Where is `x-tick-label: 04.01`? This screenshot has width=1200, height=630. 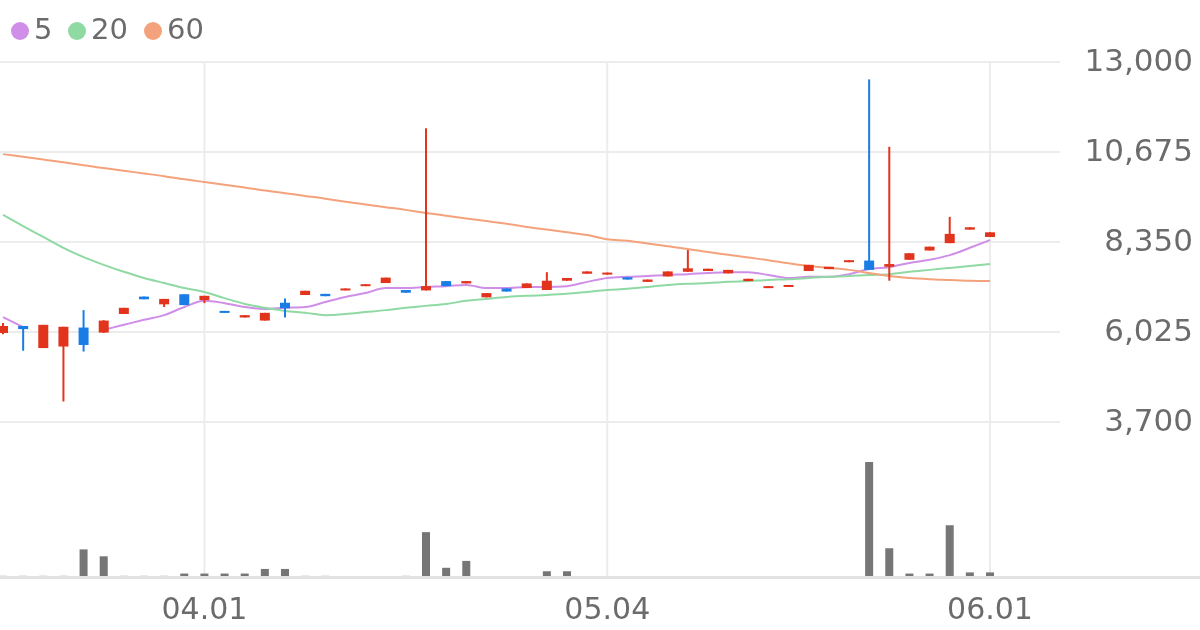
x-tick-label: 04.01 is located at coordinates (204, 608).